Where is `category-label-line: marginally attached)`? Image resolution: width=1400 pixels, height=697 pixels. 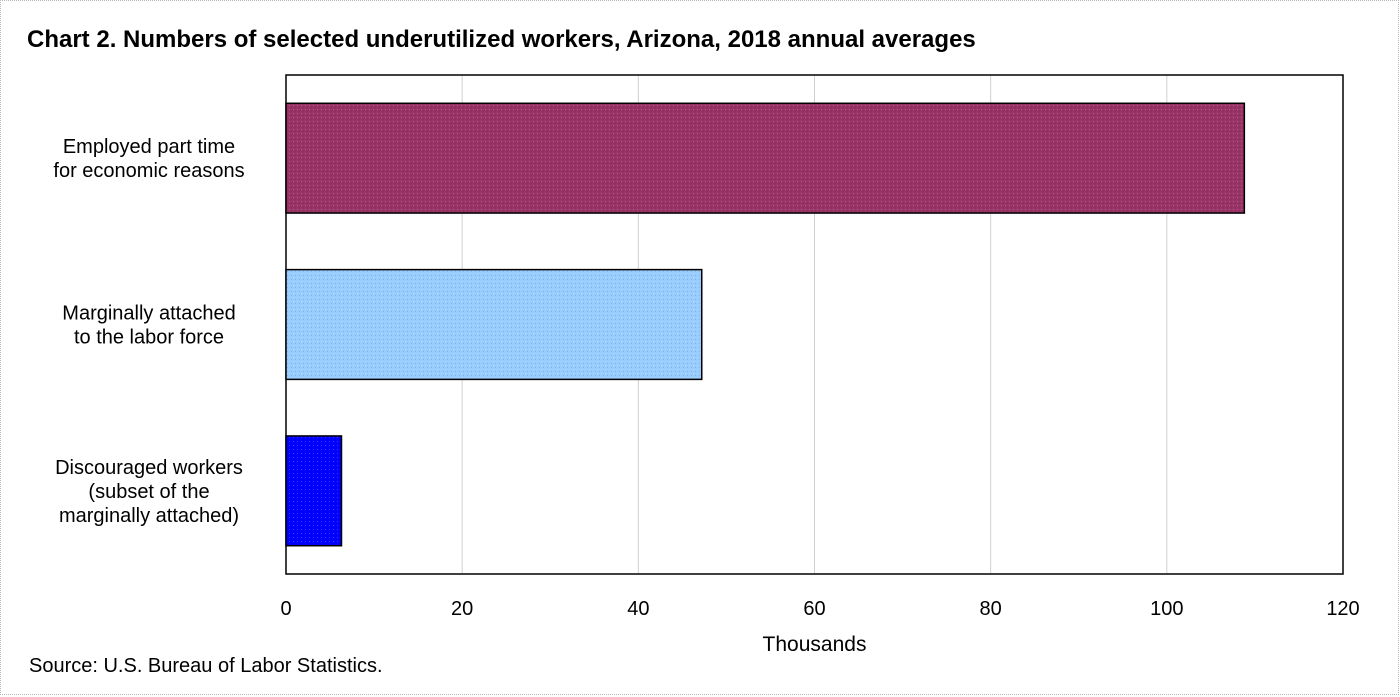
category-label-line: marginally attached) is located at coordinates (149, 516).